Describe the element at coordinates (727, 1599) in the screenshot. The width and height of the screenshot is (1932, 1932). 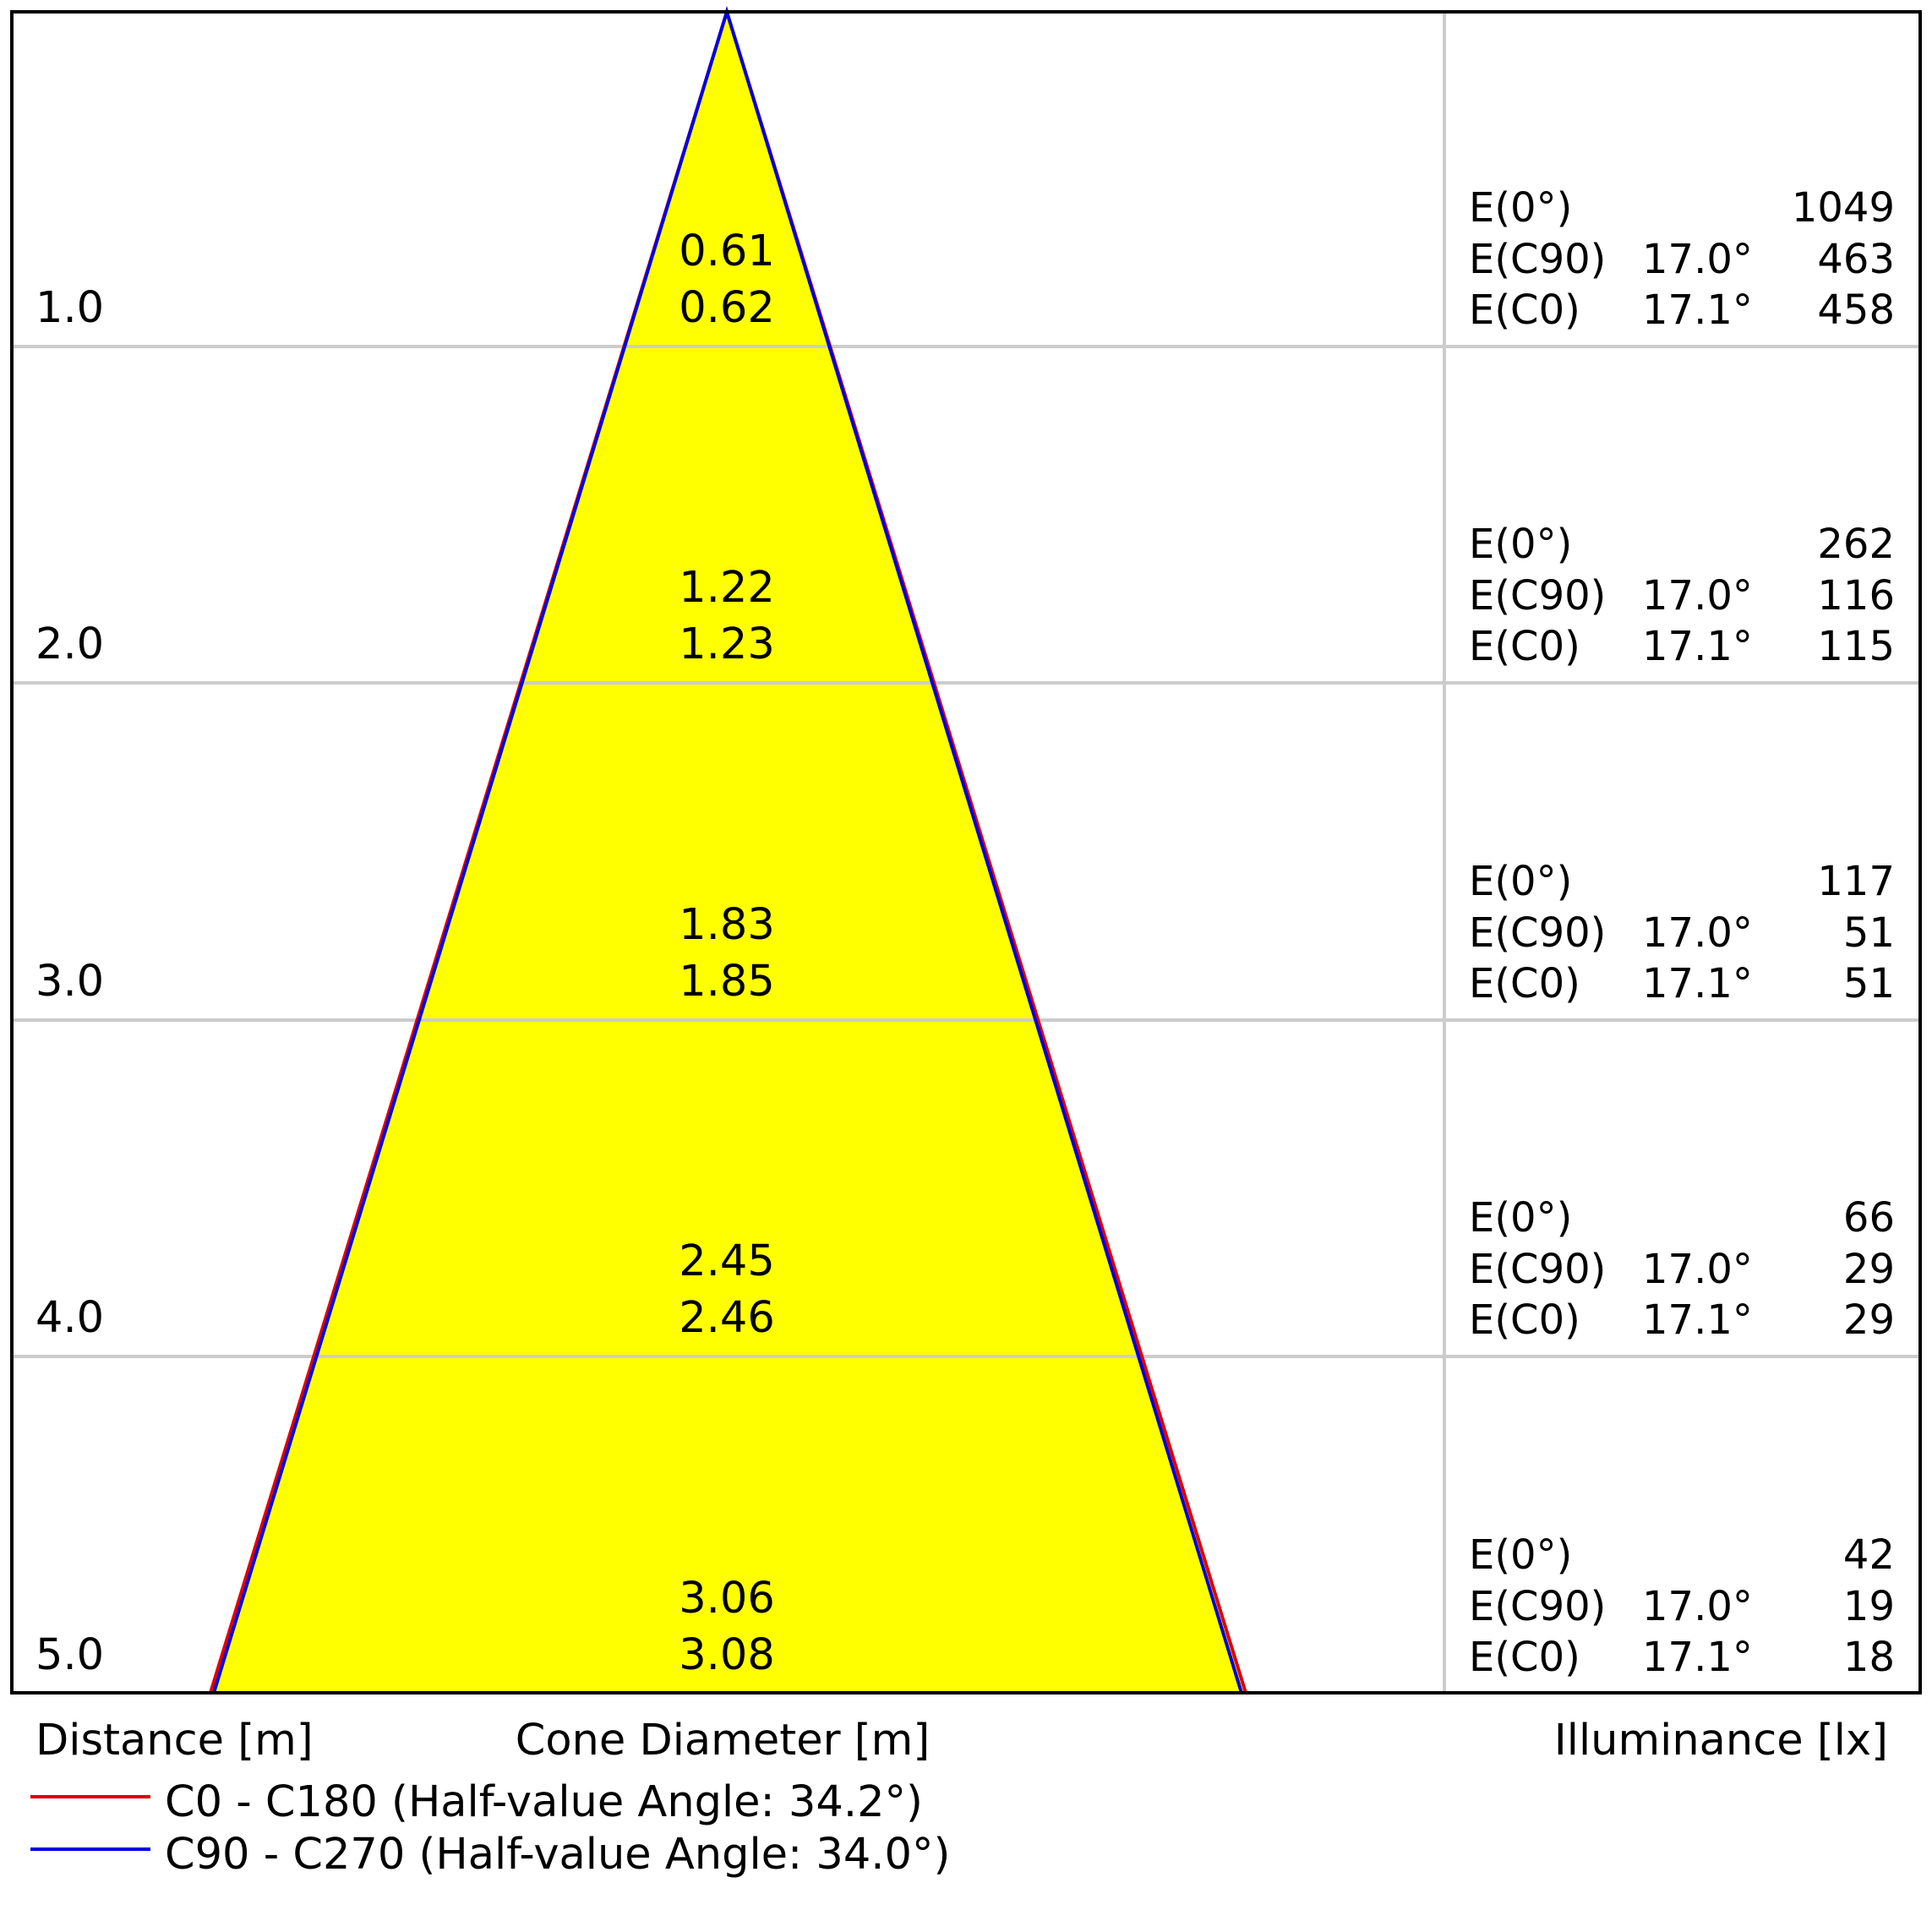
I see `cone-diameter-c90: 3.06` at that location.